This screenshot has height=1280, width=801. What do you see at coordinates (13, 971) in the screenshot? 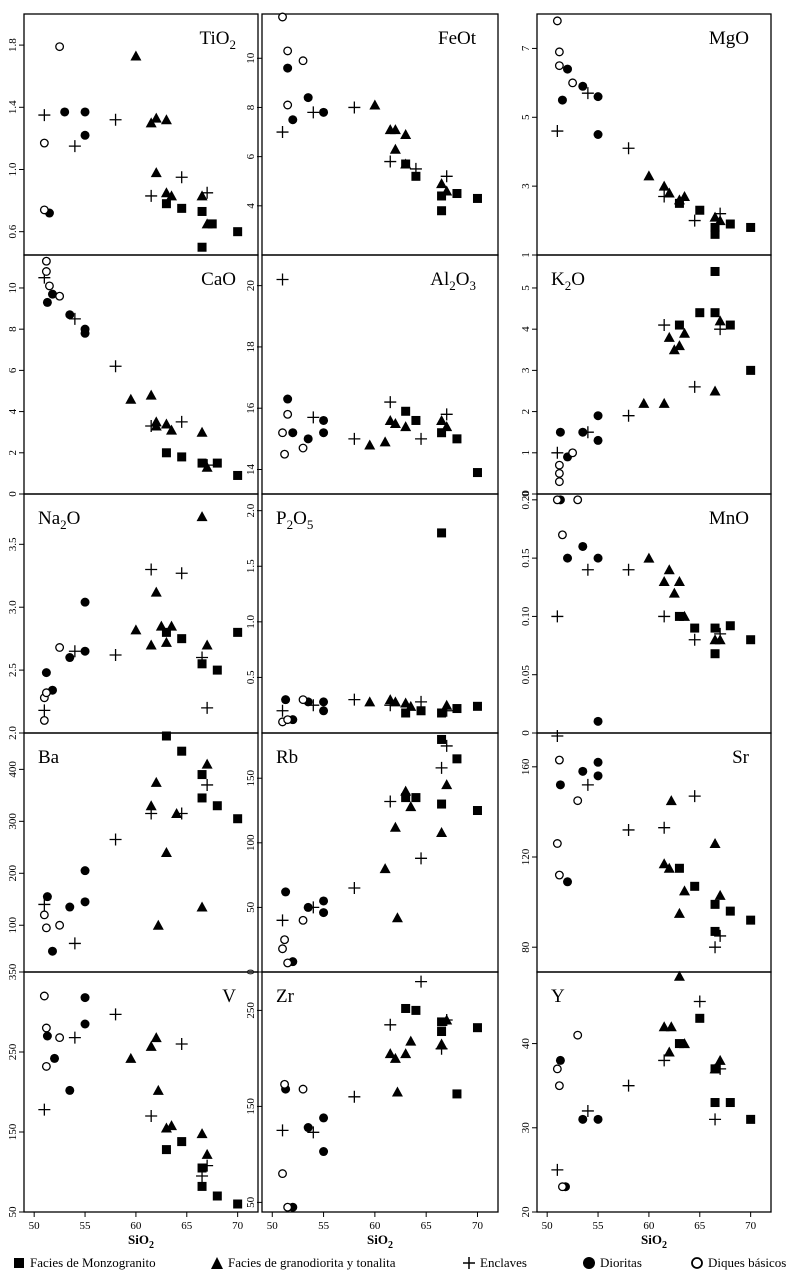
I see `y-tick-label: 350` at bounding box center [13, 971].